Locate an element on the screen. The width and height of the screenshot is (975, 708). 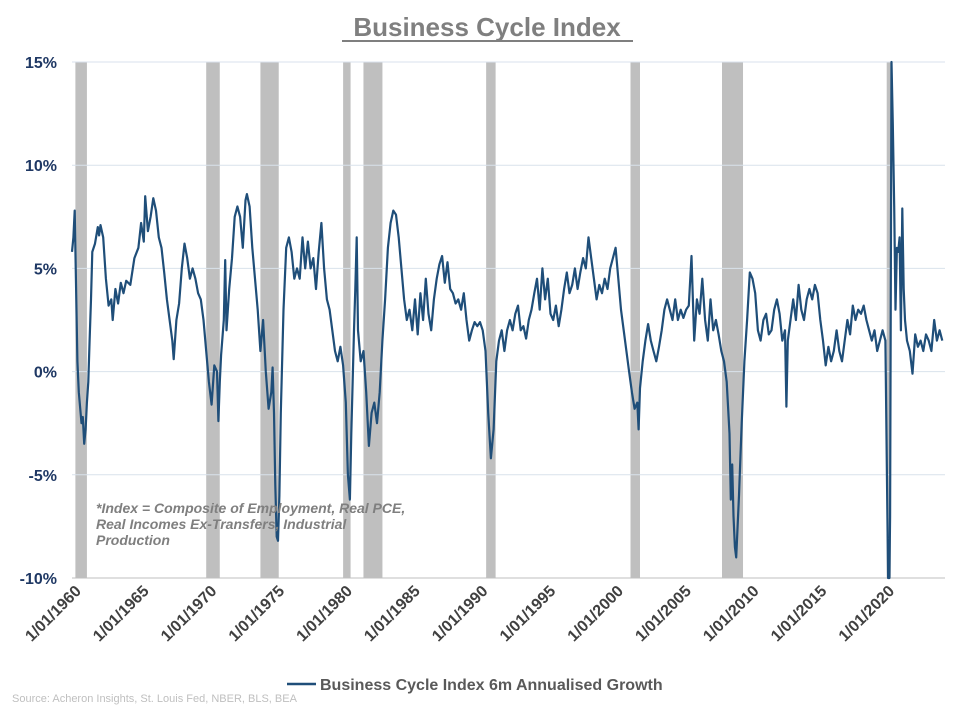
y-tick-label: 10% is located at coordinates (41, 166).